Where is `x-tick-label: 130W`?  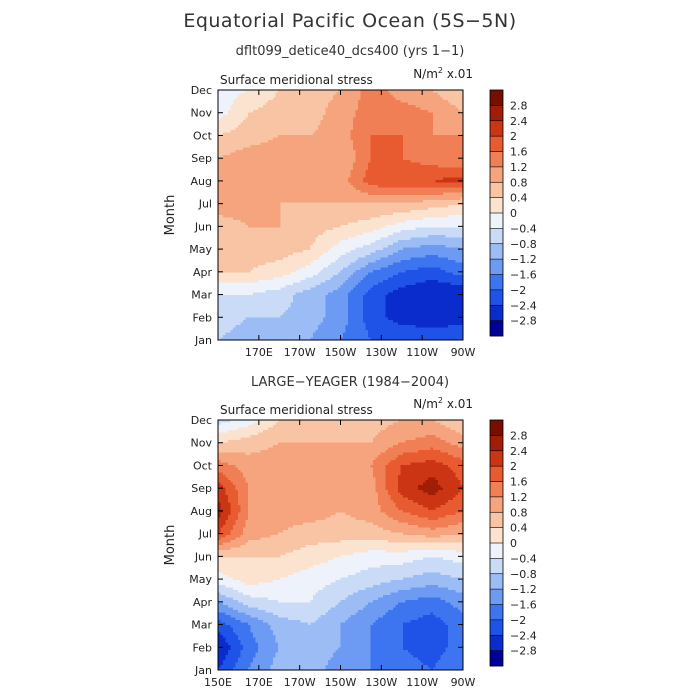 x-tick-label: 130W is located at coordinates (381, 682).